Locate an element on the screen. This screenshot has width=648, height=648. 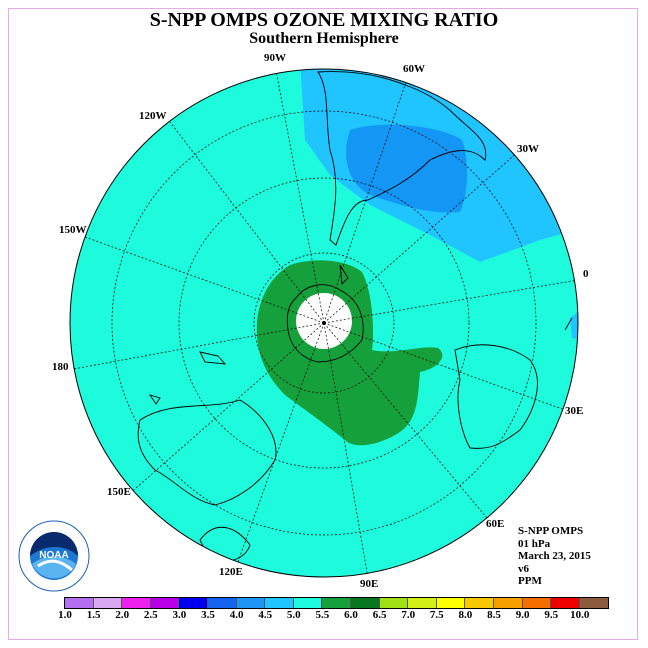
colorbar-tick-label: 8.5 is located at coordinates (494, 615).